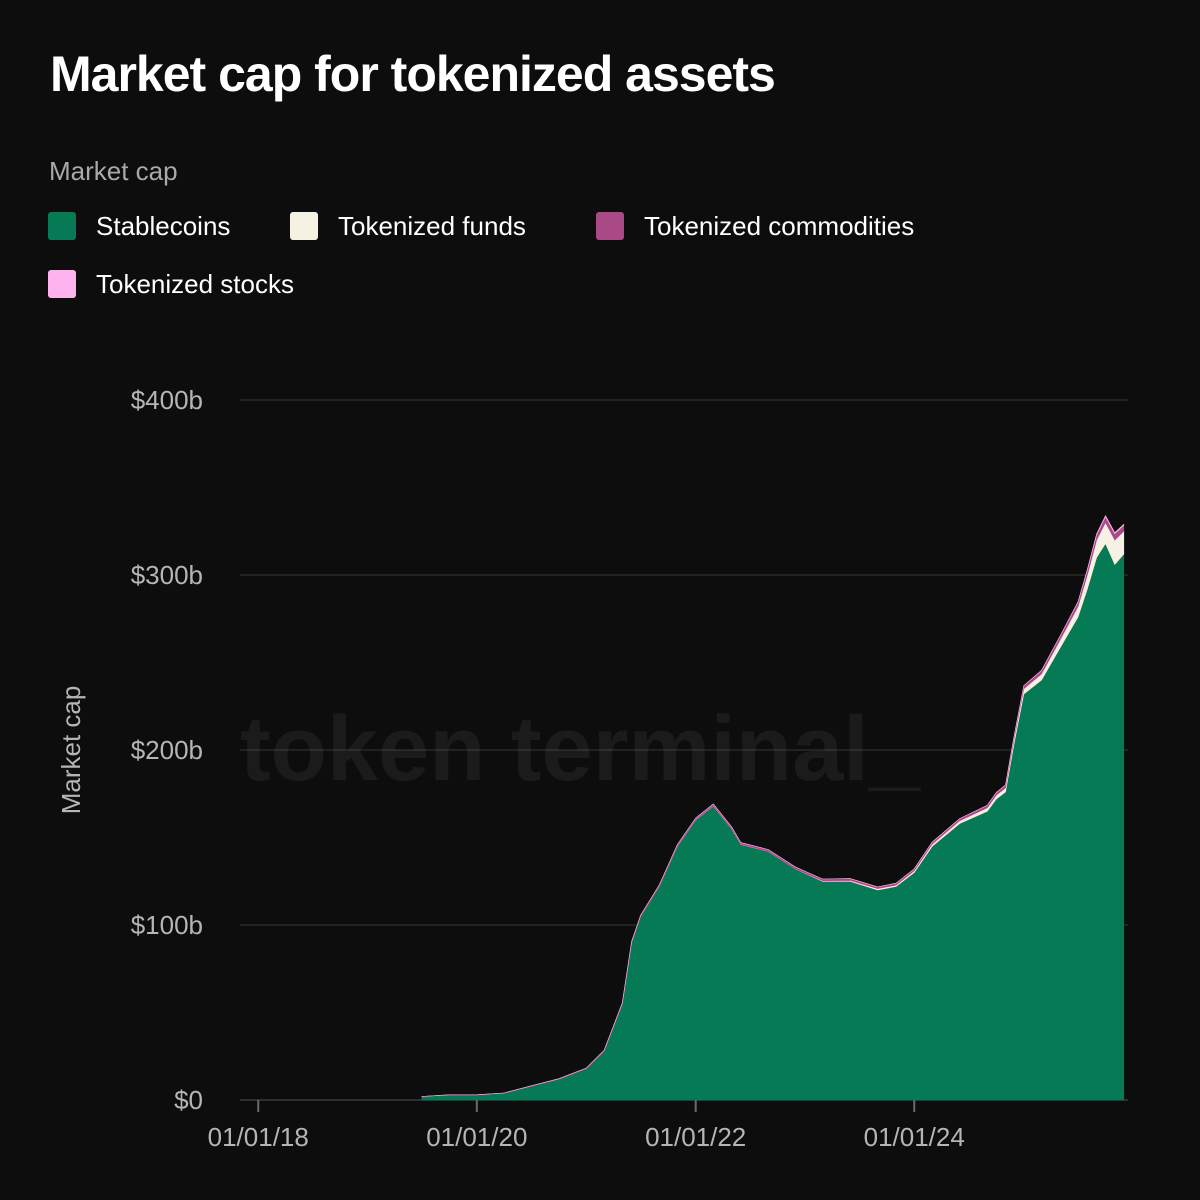 The width and height of the screenshot is (1200, 1200). I want to click on legend-title: Market cap, so click(113, 171).